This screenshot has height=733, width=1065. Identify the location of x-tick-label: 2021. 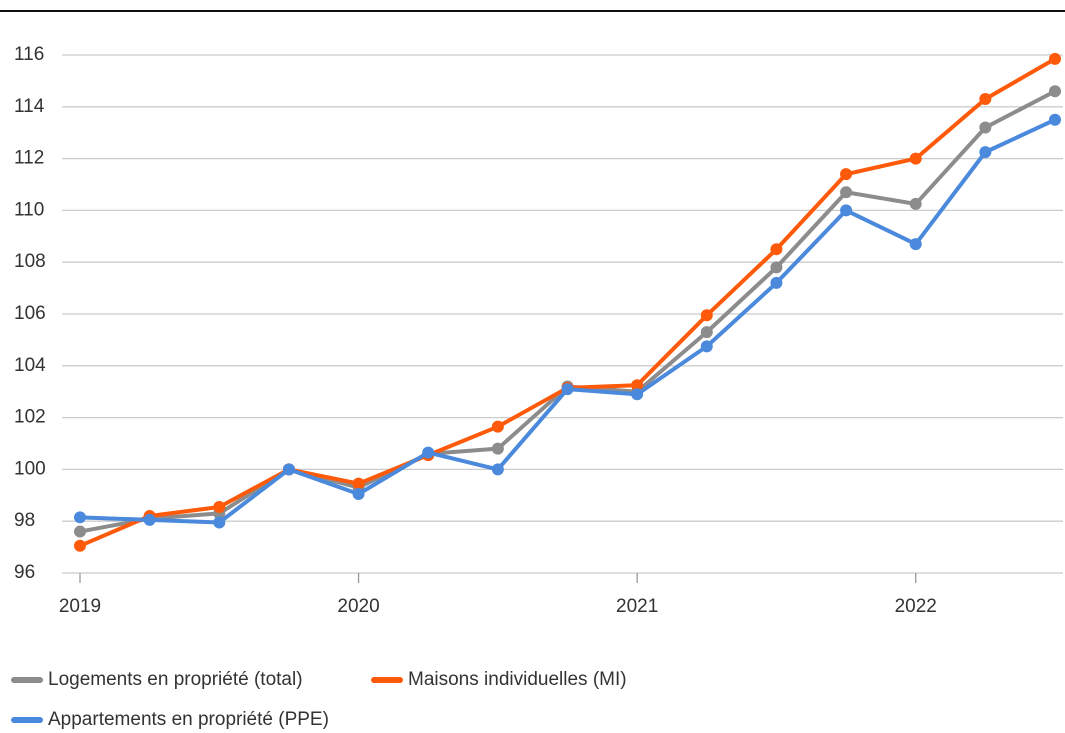
(637, 606).